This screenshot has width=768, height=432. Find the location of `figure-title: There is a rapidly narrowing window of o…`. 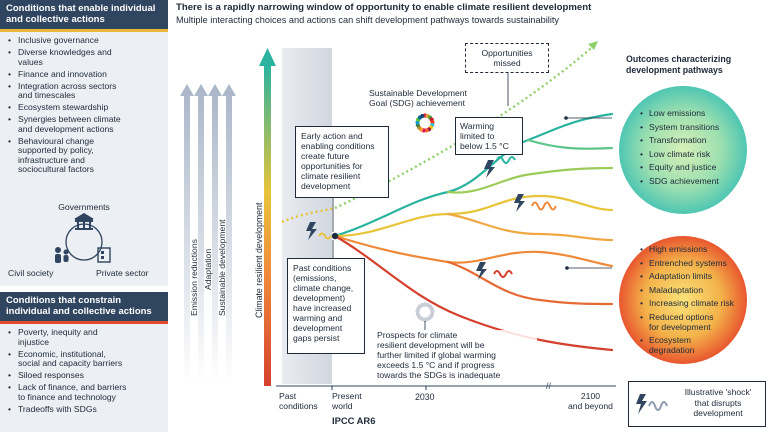

figure-title: There is a rapidly narrowing window of o… is located at coordinates (384, 7).